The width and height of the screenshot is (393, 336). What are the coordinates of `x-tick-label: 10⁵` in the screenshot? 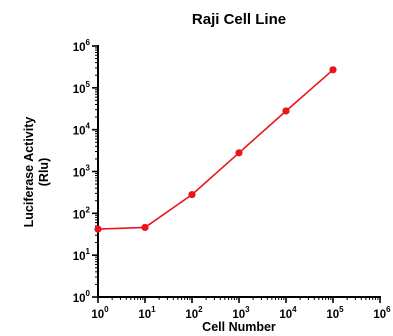 It's located at (335, 313).